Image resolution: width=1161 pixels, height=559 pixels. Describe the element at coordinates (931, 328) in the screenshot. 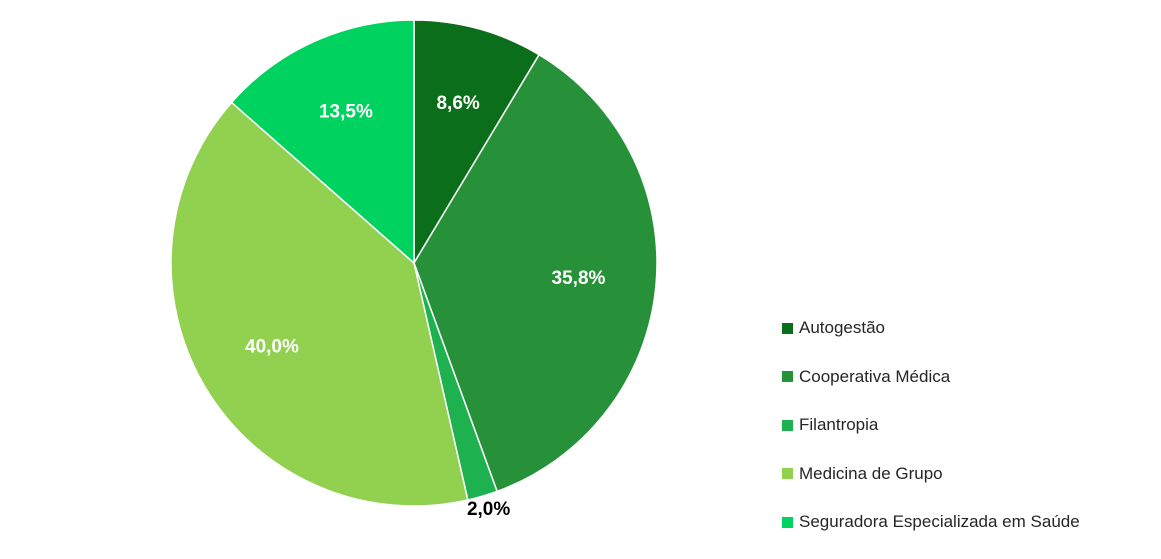

I see `legend-item-autogestao: Autogestão` at that location.